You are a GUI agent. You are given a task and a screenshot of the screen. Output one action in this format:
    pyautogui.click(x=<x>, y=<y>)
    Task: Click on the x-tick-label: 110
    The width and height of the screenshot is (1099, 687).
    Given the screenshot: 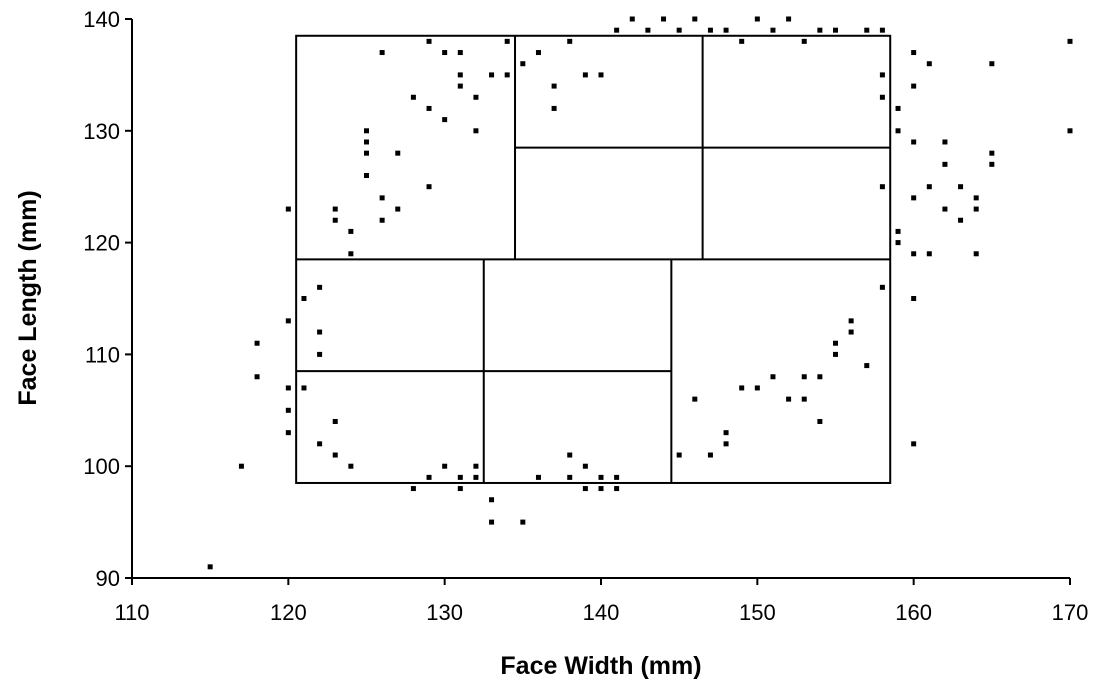 What is the action you would take?
    pyautogui.click(x=131, y=612)
    